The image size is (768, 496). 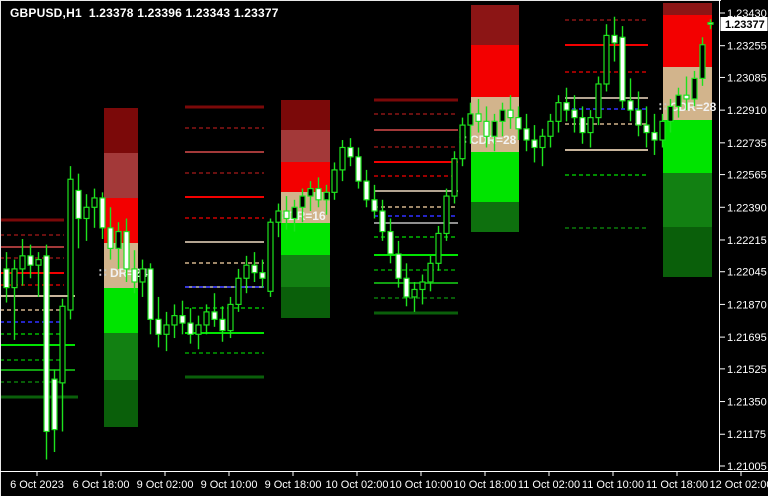 I want to click on price-tick-label: 1.21695, so click(x=747, y=338).